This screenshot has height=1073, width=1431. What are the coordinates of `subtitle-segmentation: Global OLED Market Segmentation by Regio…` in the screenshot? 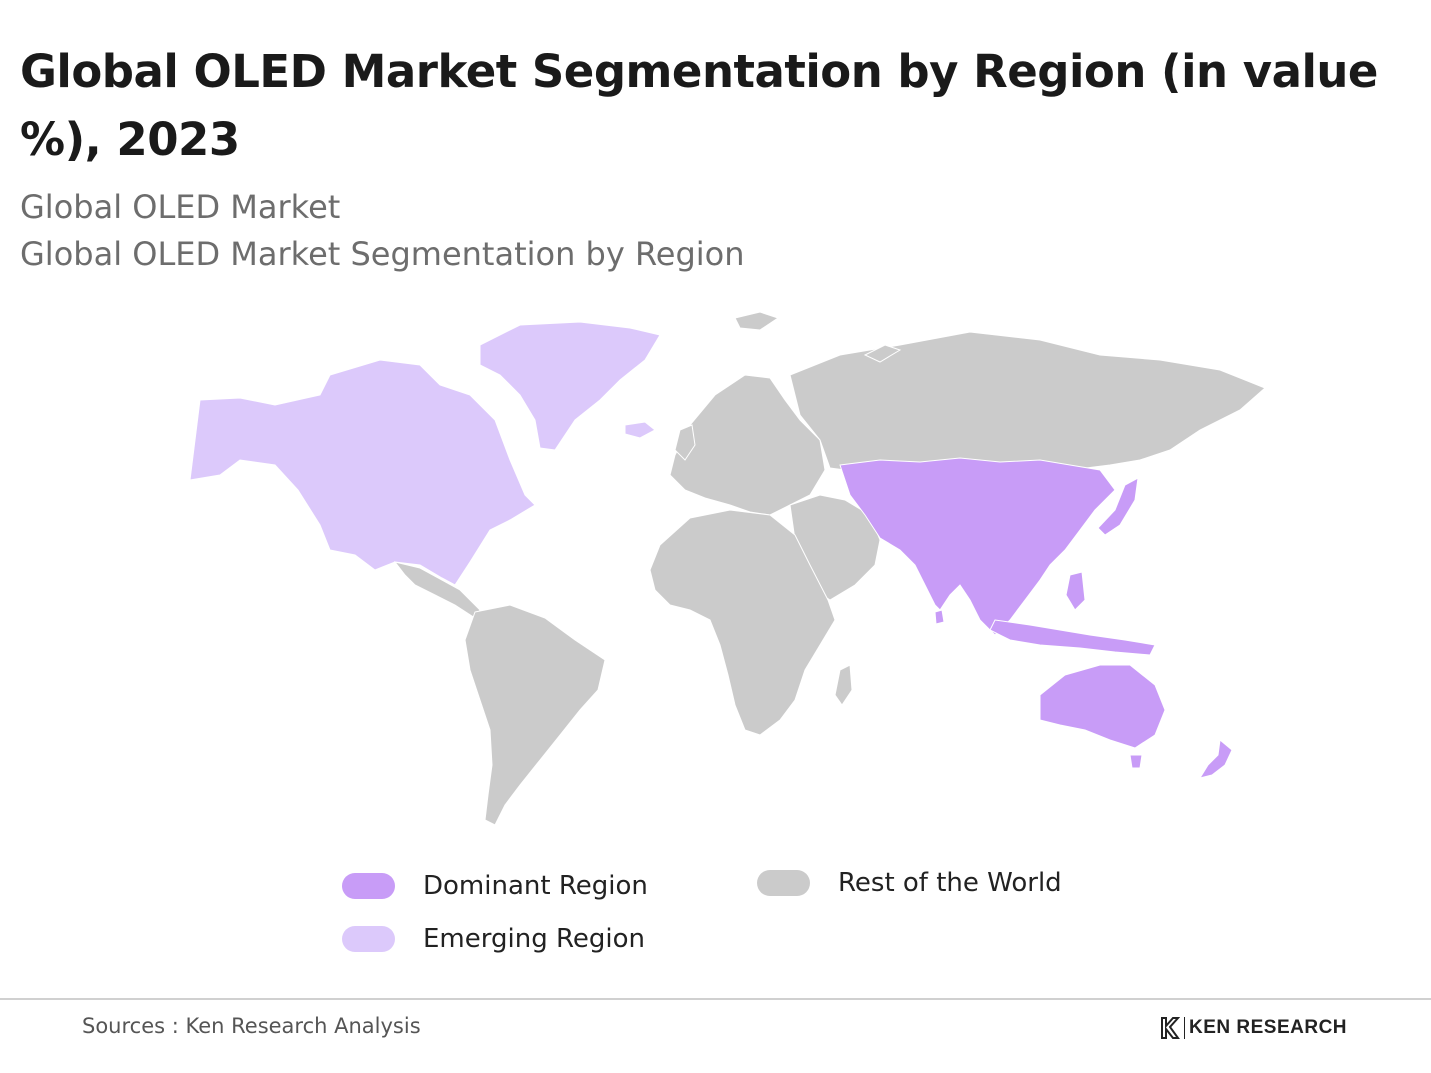 It's located at (382, 254).